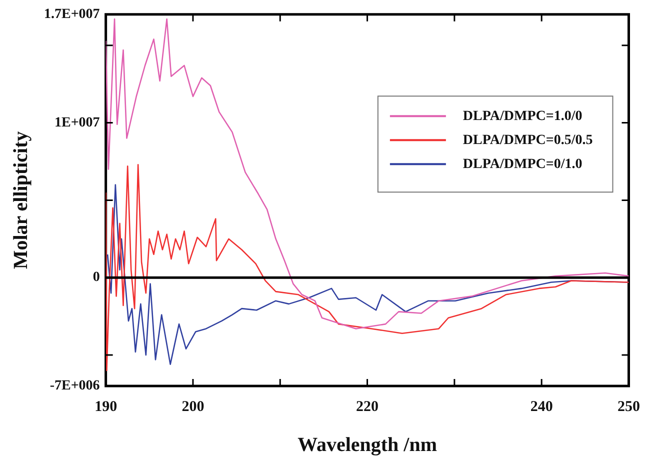 This screenshot has height=458, width=652. Describe the element at coordinates (193, 406) in the screenshot. I see `x-tick-label: 200` at that location.